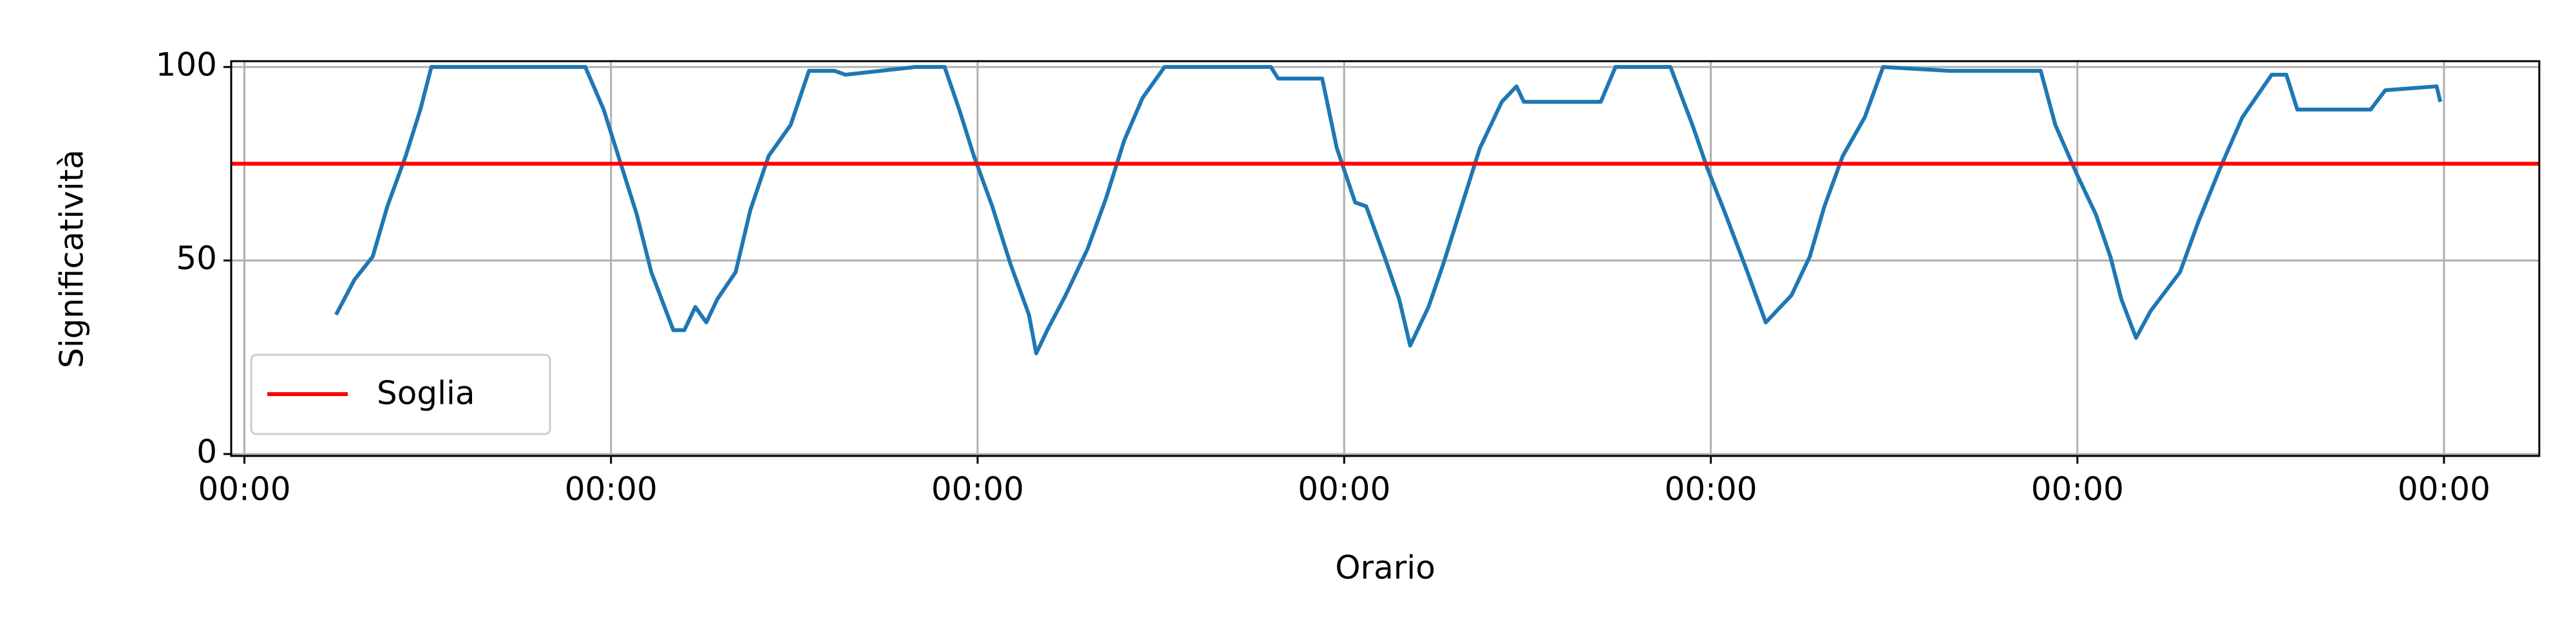 The height and width of the screenshot is (644, 2576). What do you see at coordinates (197, 258) in the screenshot?
I see `y-tick-label: 50` at bounding box center [197, 258].